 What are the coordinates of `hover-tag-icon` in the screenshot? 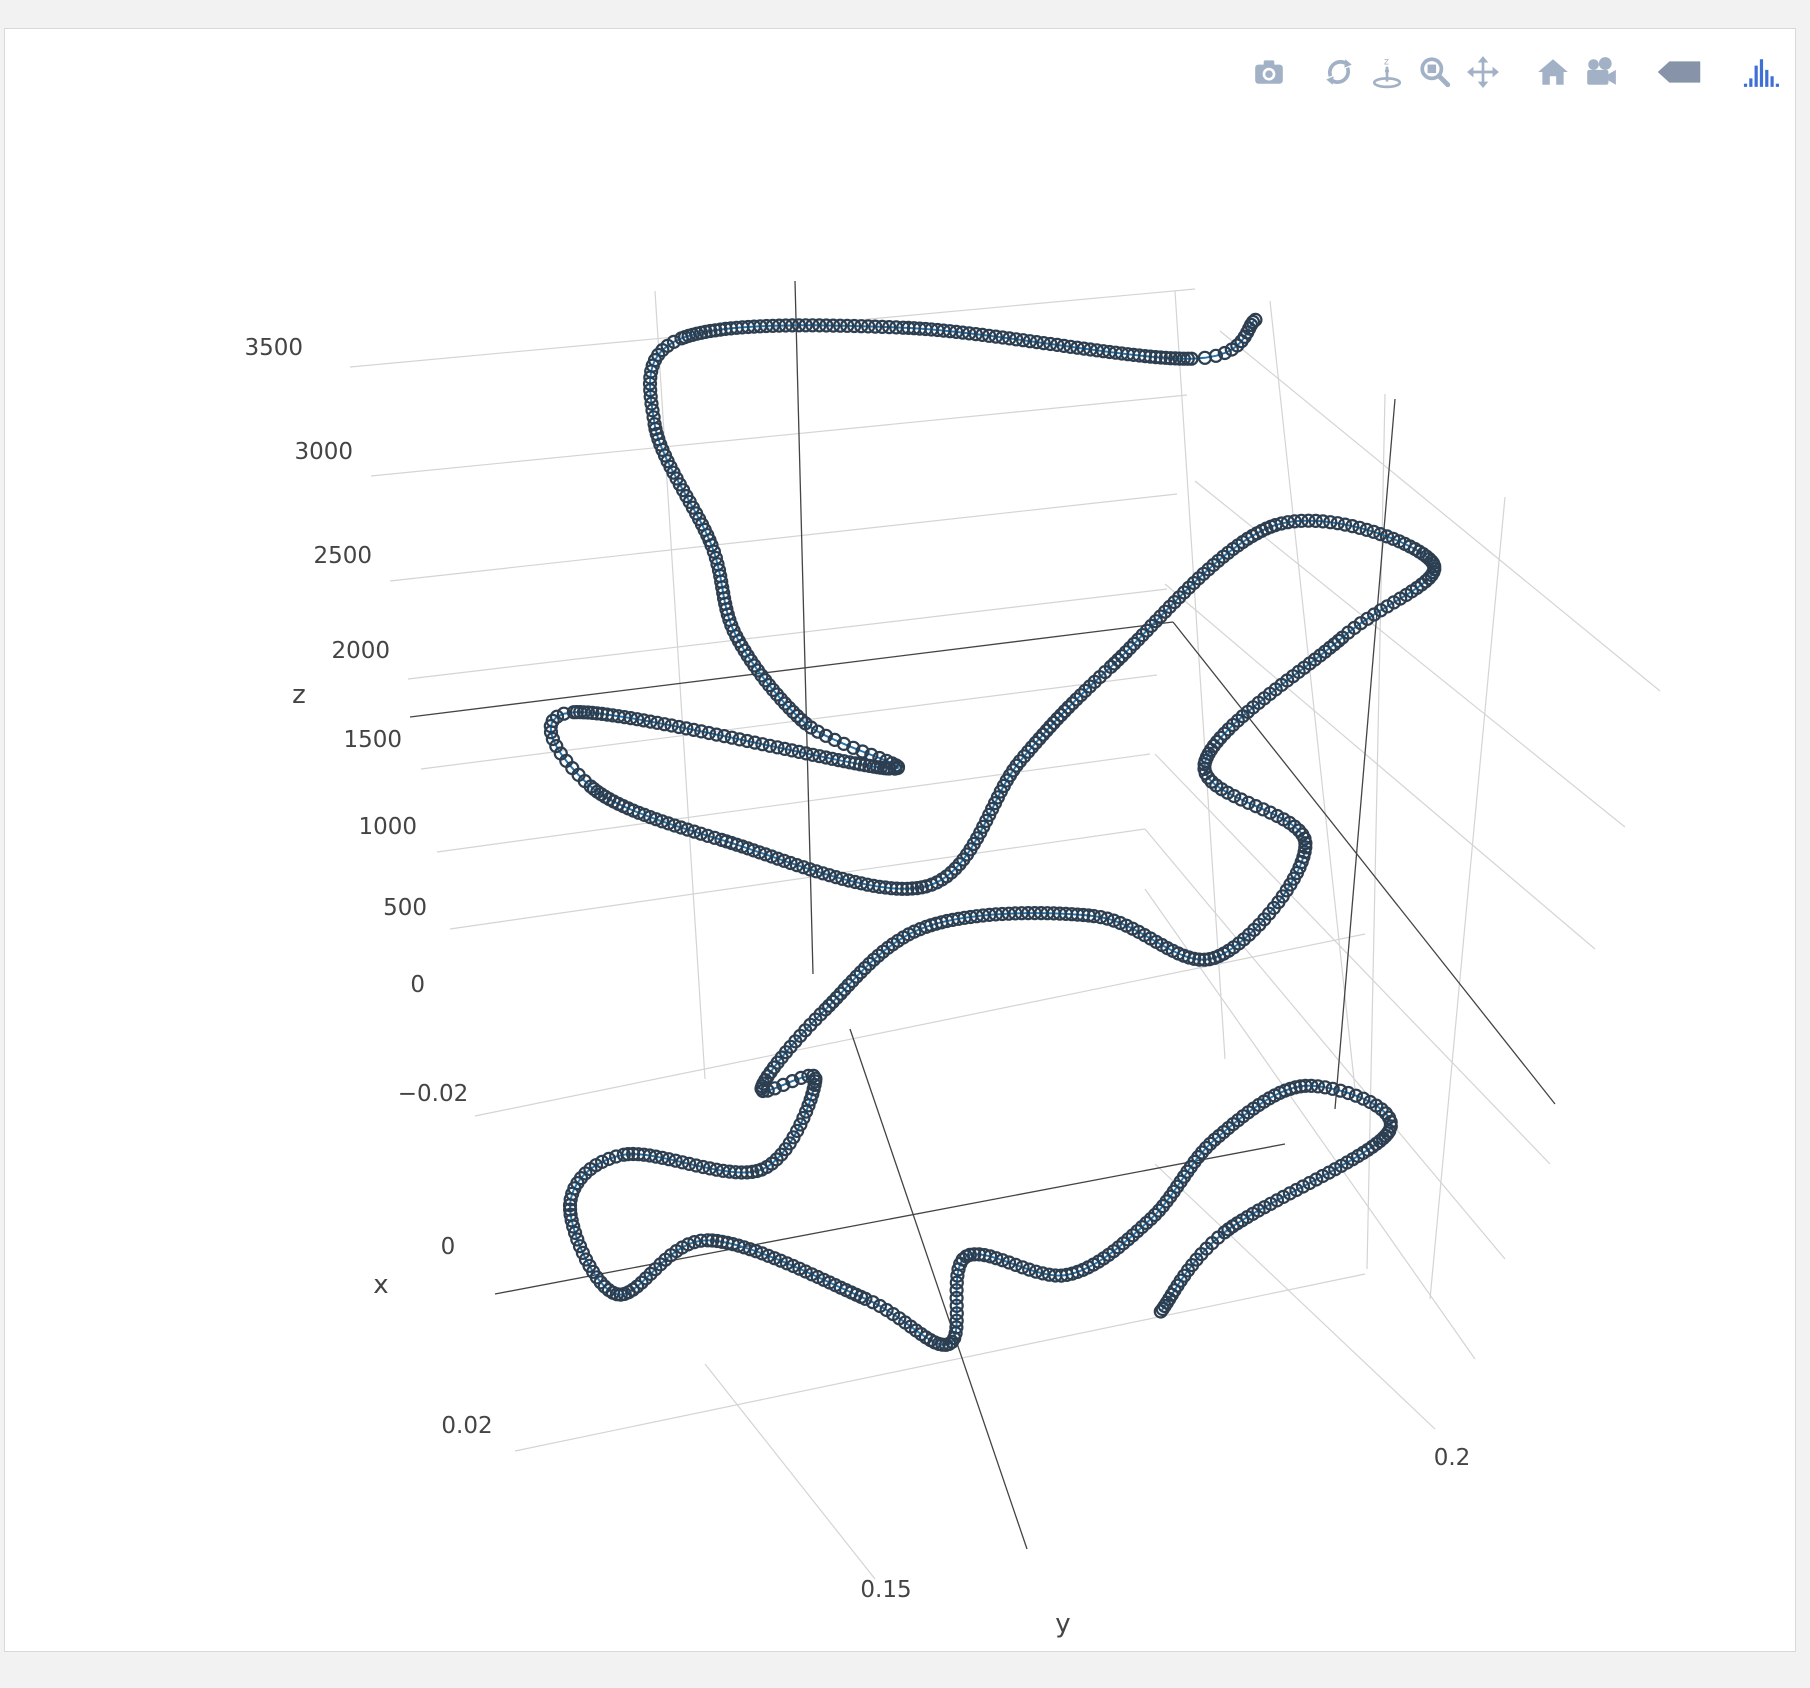 It's located at (1679, 72).